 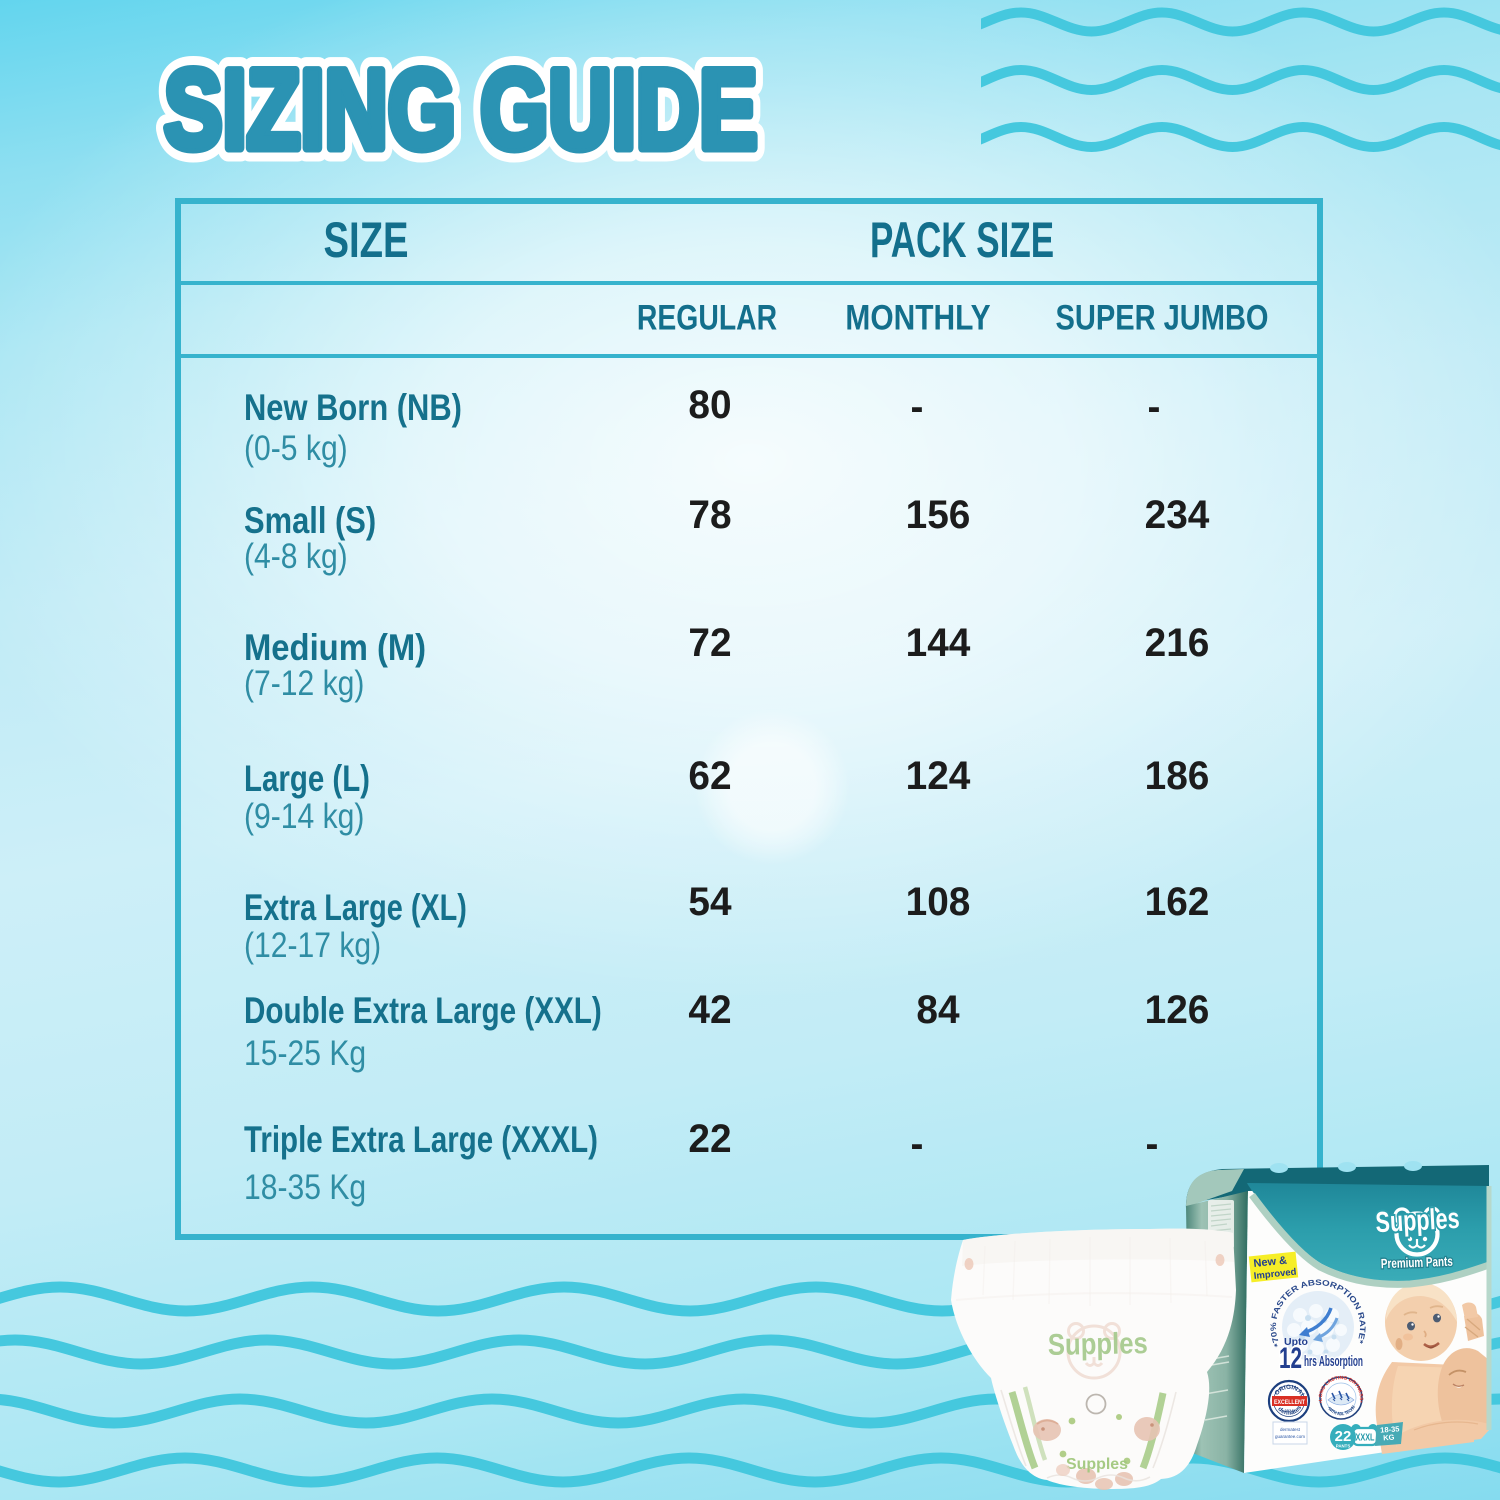 What do you see at coordinates (1290, 1429) in the screenshot?
I see `svg-text: dermatest` at bounding box center [1290, 1429].